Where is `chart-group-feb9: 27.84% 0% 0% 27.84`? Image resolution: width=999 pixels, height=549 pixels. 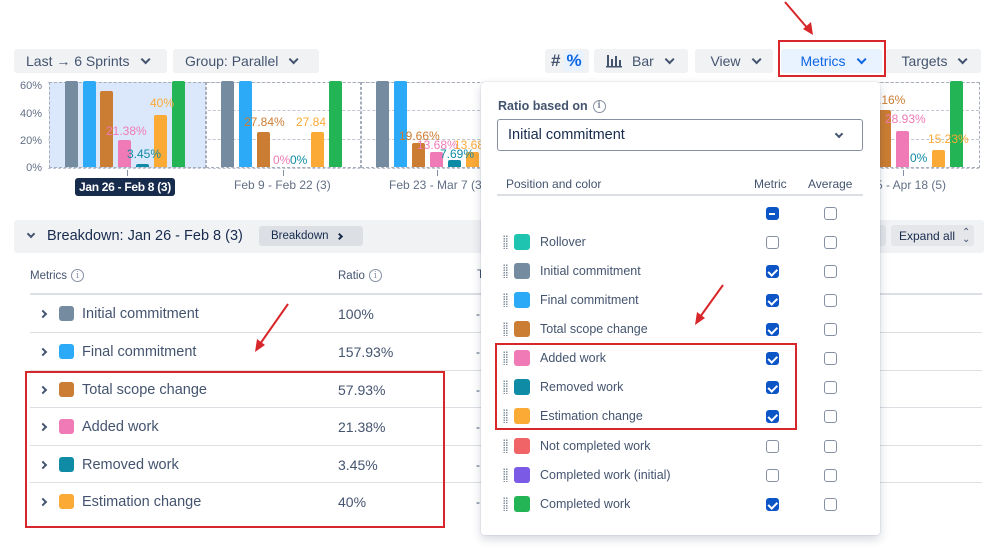
chart-group-feb9: 27.84% 0% 0% 27.84 is located at coordinates (283, 124).